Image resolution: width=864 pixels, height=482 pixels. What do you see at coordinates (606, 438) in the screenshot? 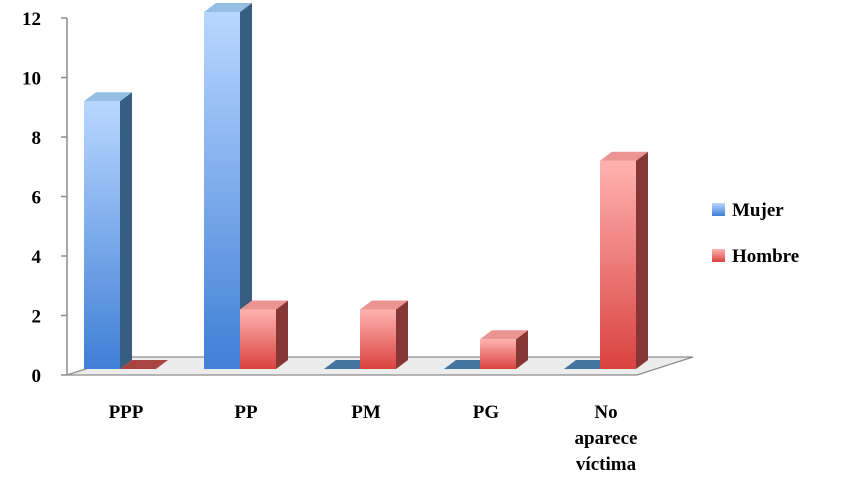
I see `x-category-label: No aparece víctima` at bounding box center [606, 438].